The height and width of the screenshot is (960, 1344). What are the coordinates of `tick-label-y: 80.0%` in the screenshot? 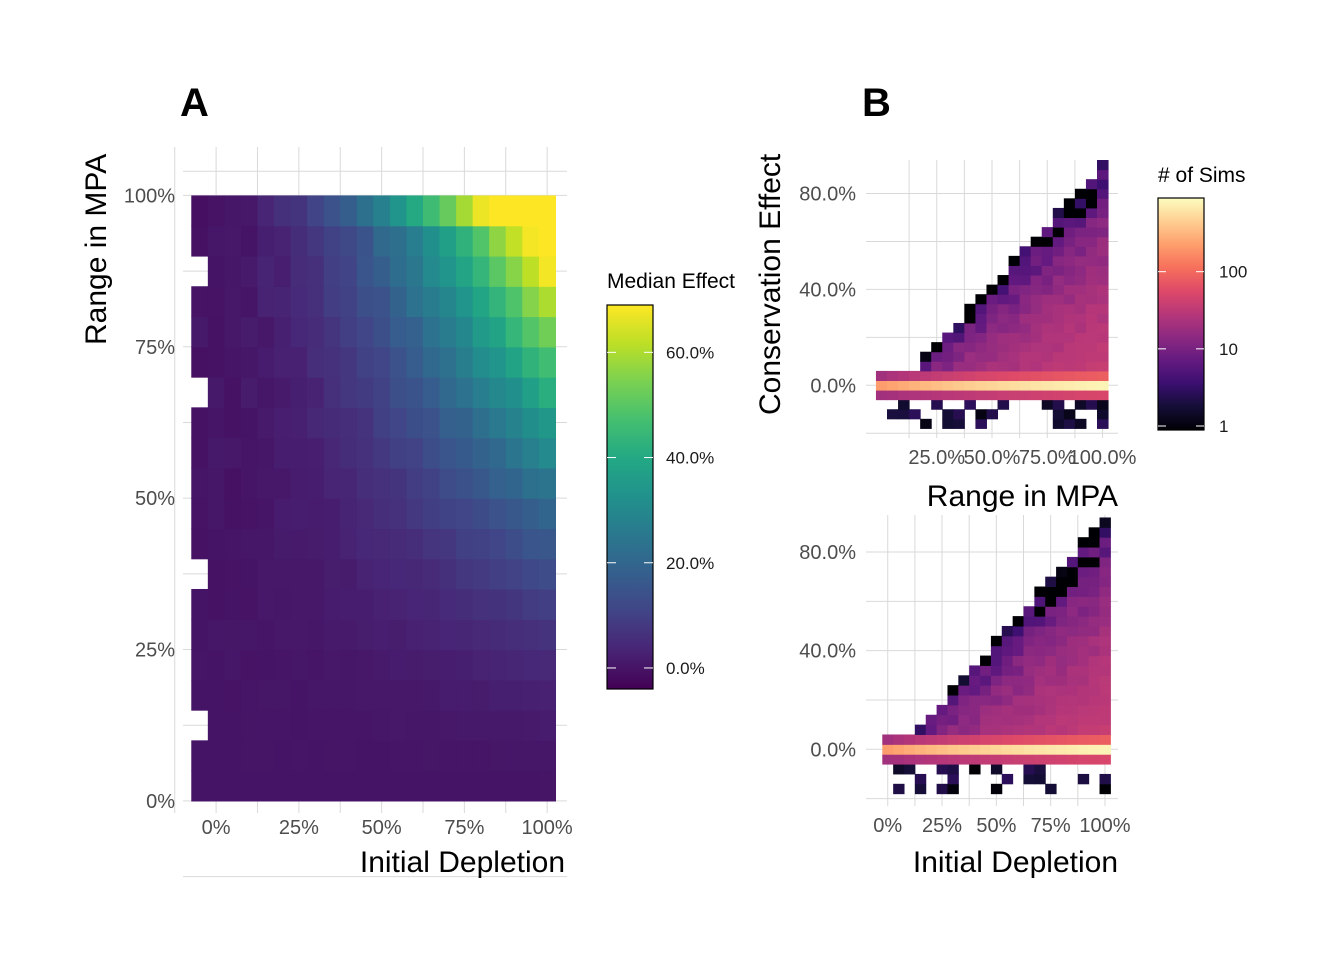 It's located at (827, 553).